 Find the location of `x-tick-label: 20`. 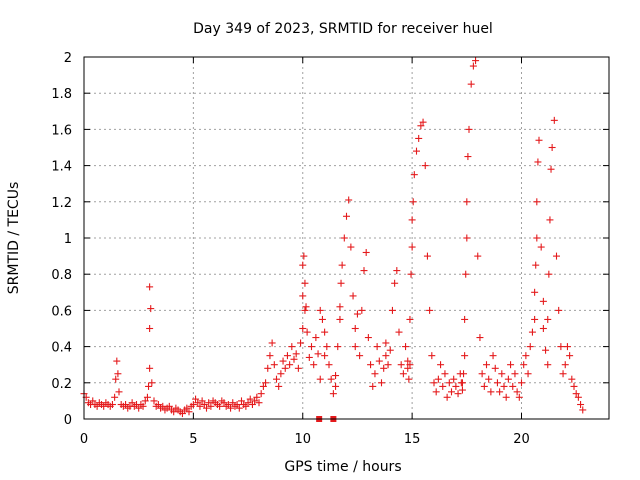

x-tick-label: 20 is located at coordinates (521, 439).